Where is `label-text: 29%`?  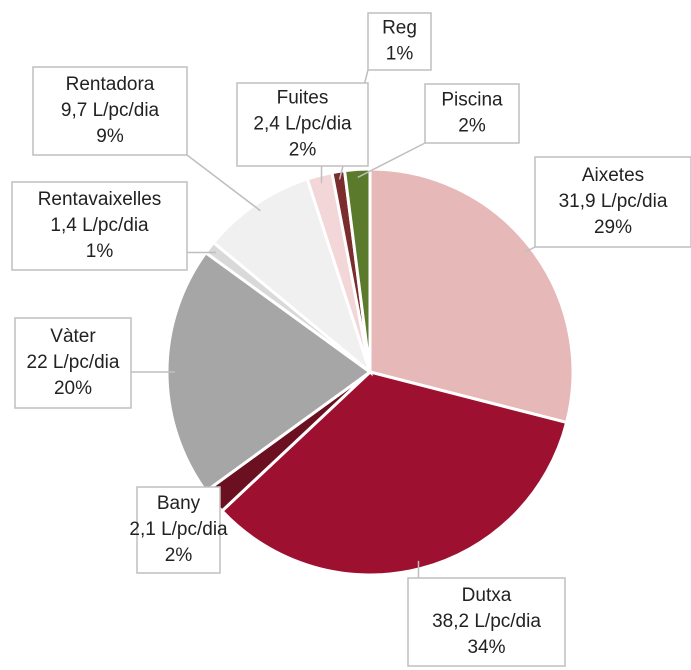 label-text: 29% is located at coordinates (613, 227).